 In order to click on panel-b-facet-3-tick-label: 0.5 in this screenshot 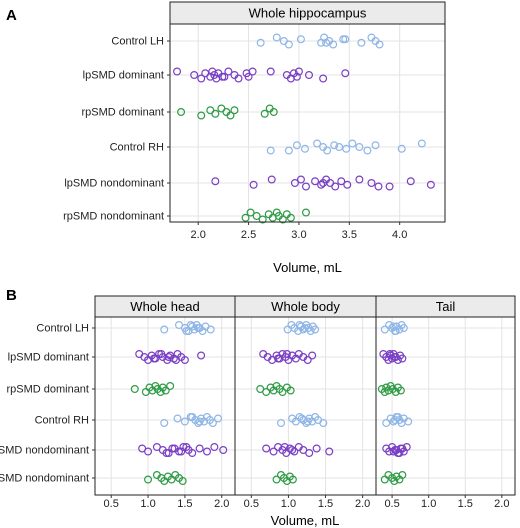, I will do `click(391, 504)`.